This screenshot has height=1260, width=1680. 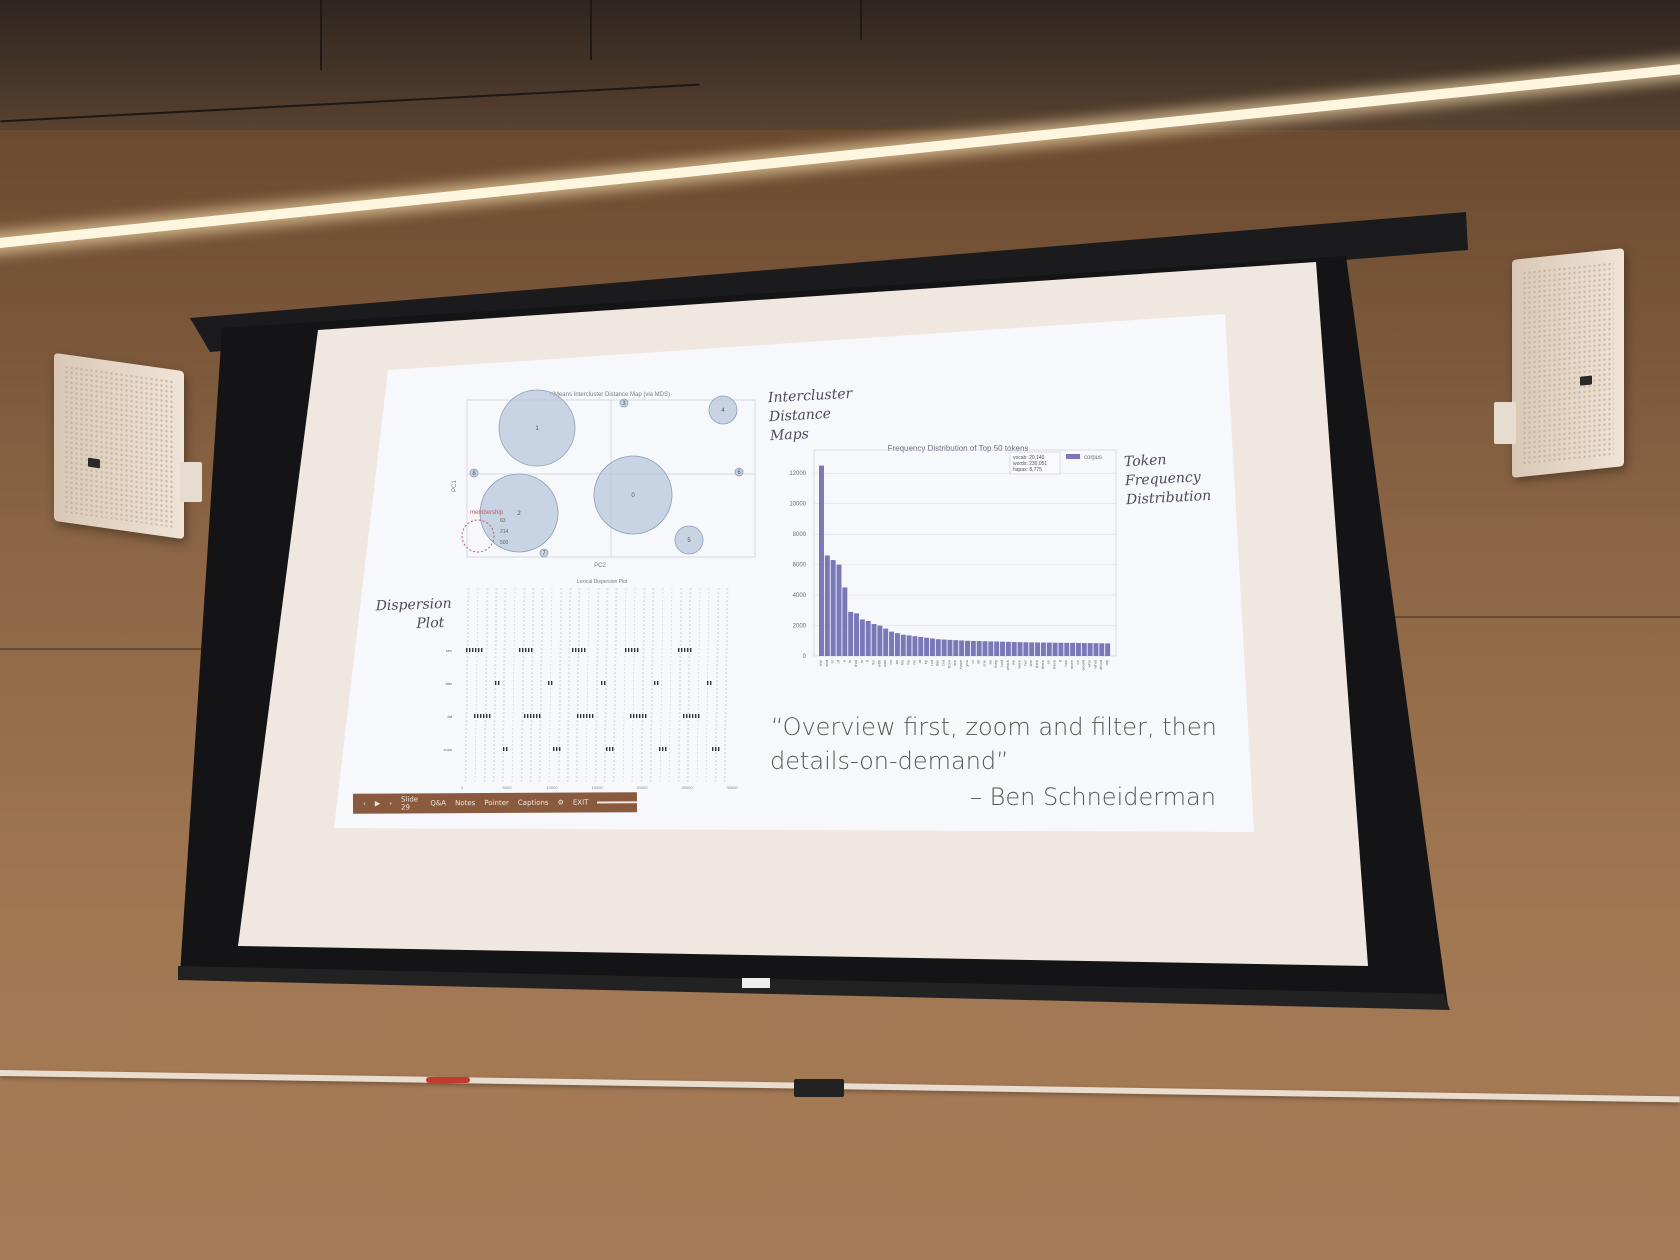 I want to click on cluster-label-1: 1, so click(x=537, y=429).